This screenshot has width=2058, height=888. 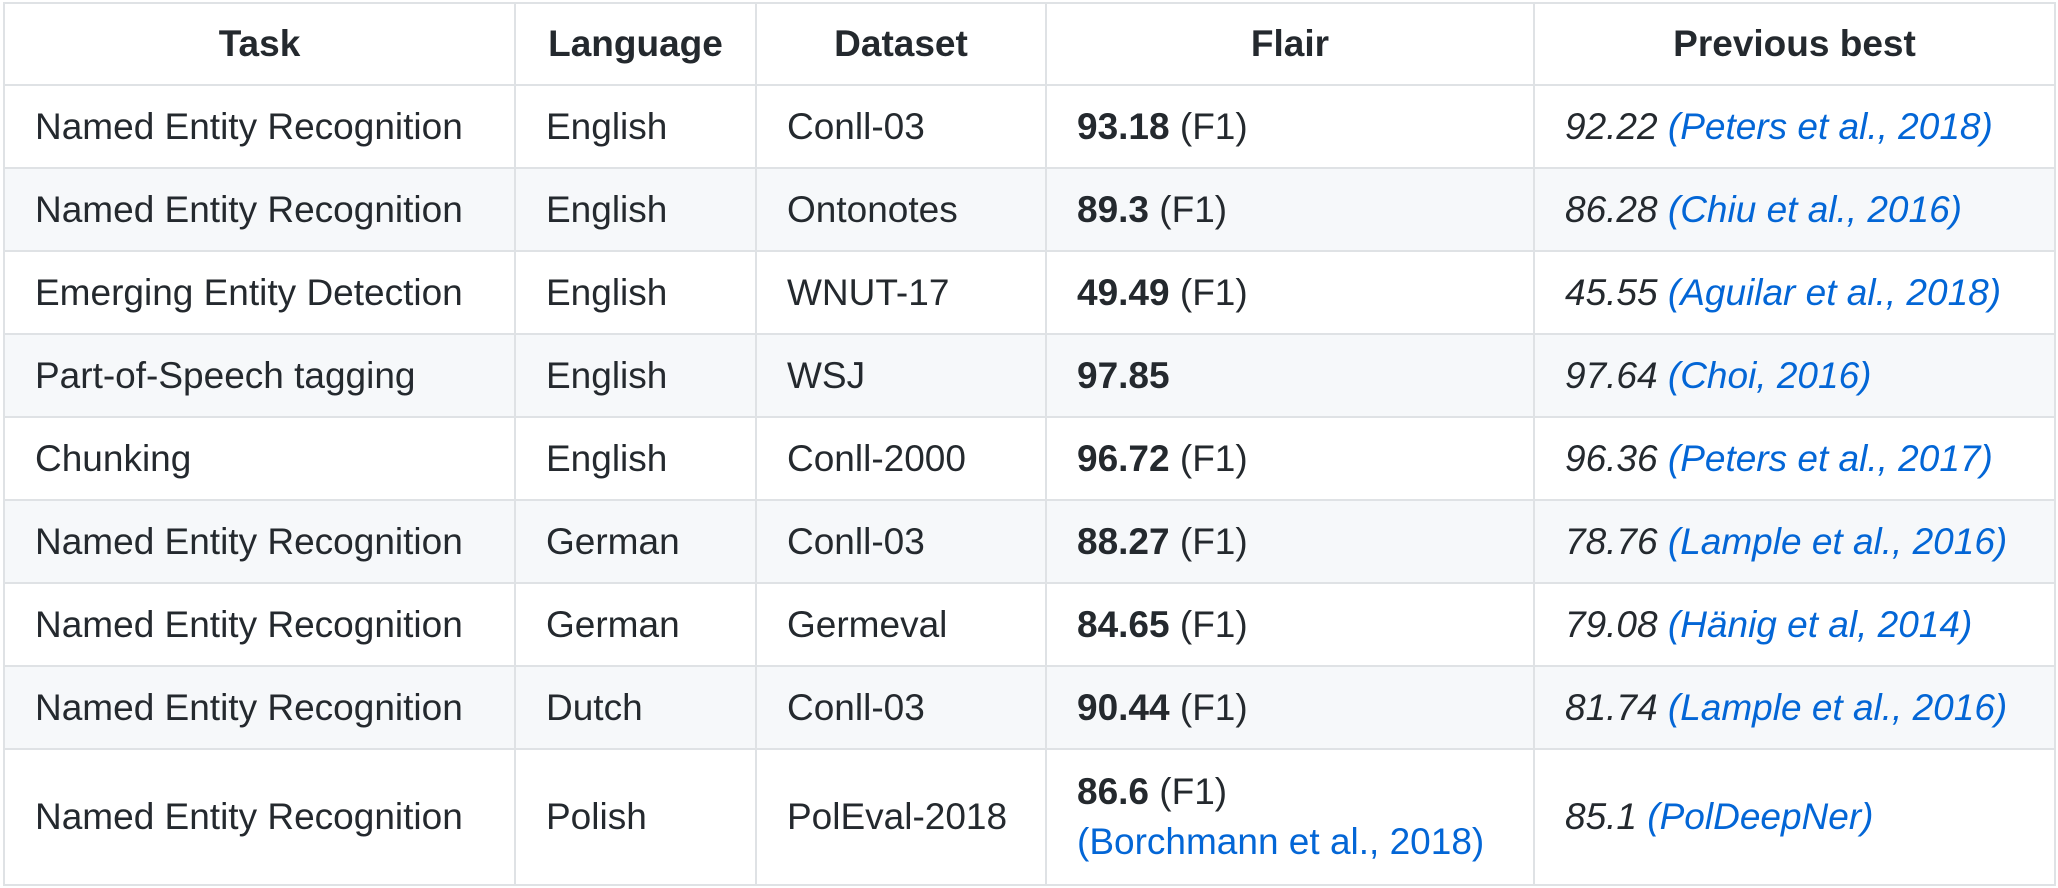 What do you see at coordinates (1611, 624) in the screenshot?
I see `previous-best-value: 79.08` at bounding box center [1611, 624].